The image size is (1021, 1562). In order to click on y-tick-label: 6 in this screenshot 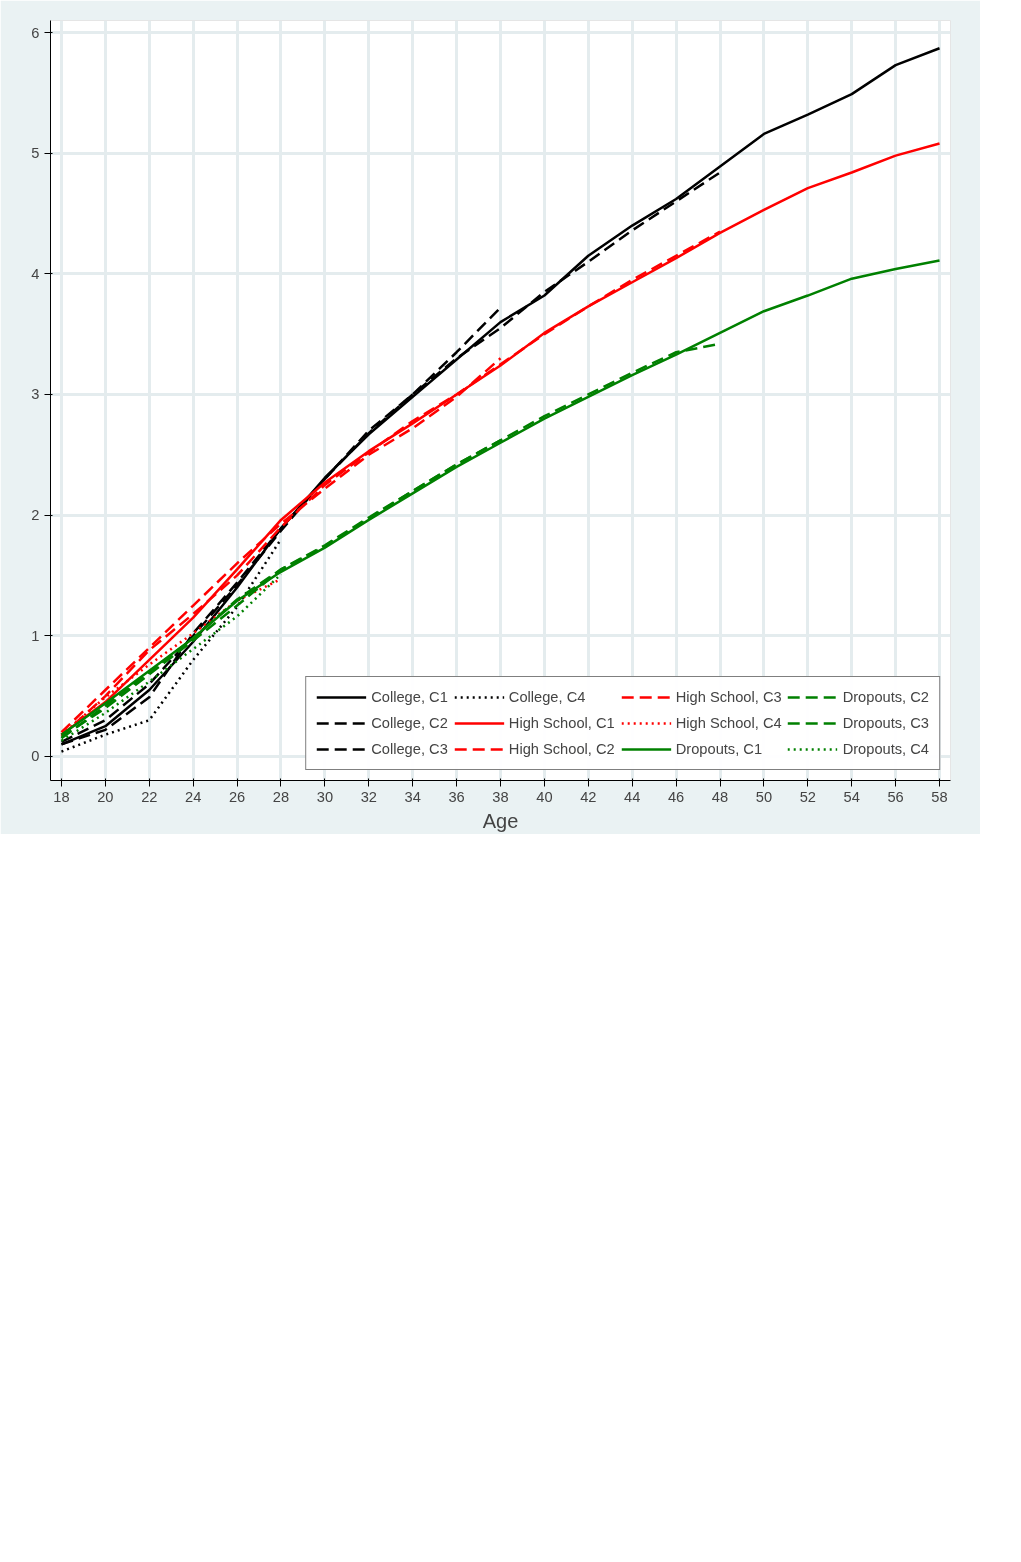, I will do `click(35, 32)`.